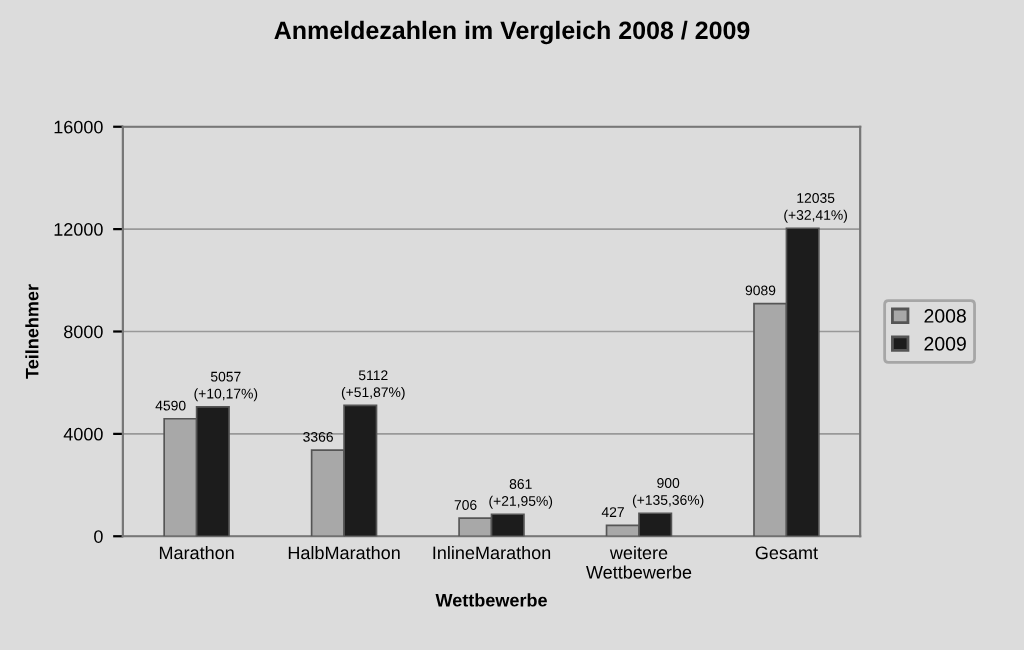 The image size is (1024, 650). What do you see at coordinates (945, 343) in the screenshot?
I see `legend-label: 2009` at bounding box center [945, 343].